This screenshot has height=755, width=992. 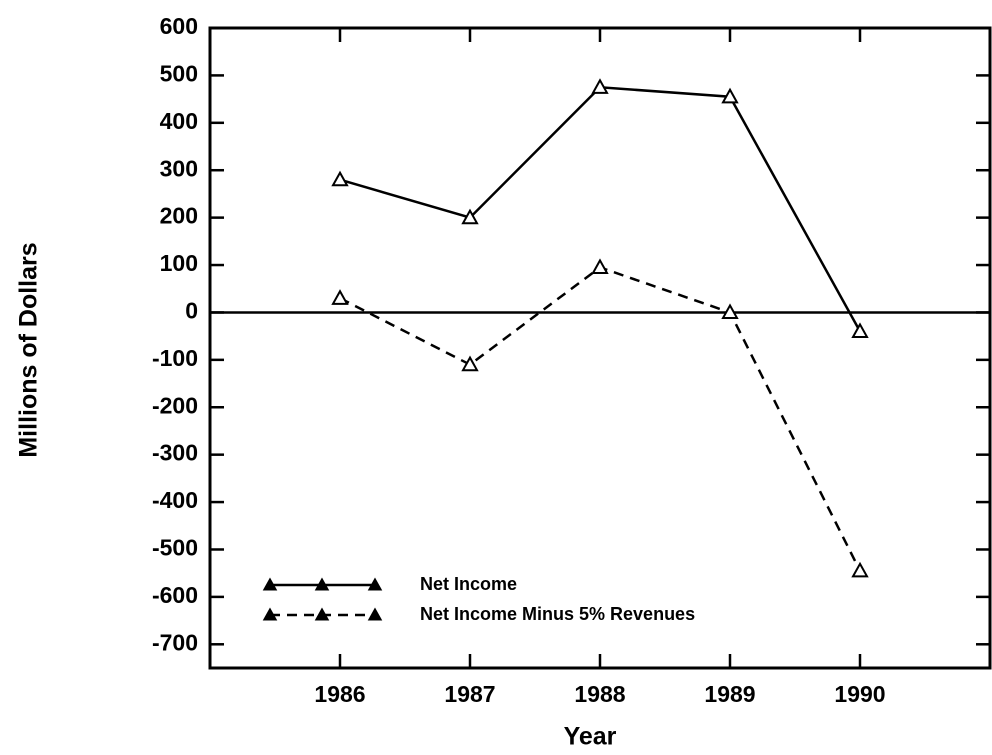 I want to click on x-tick-label: 1988, so click(x=599, y=694).